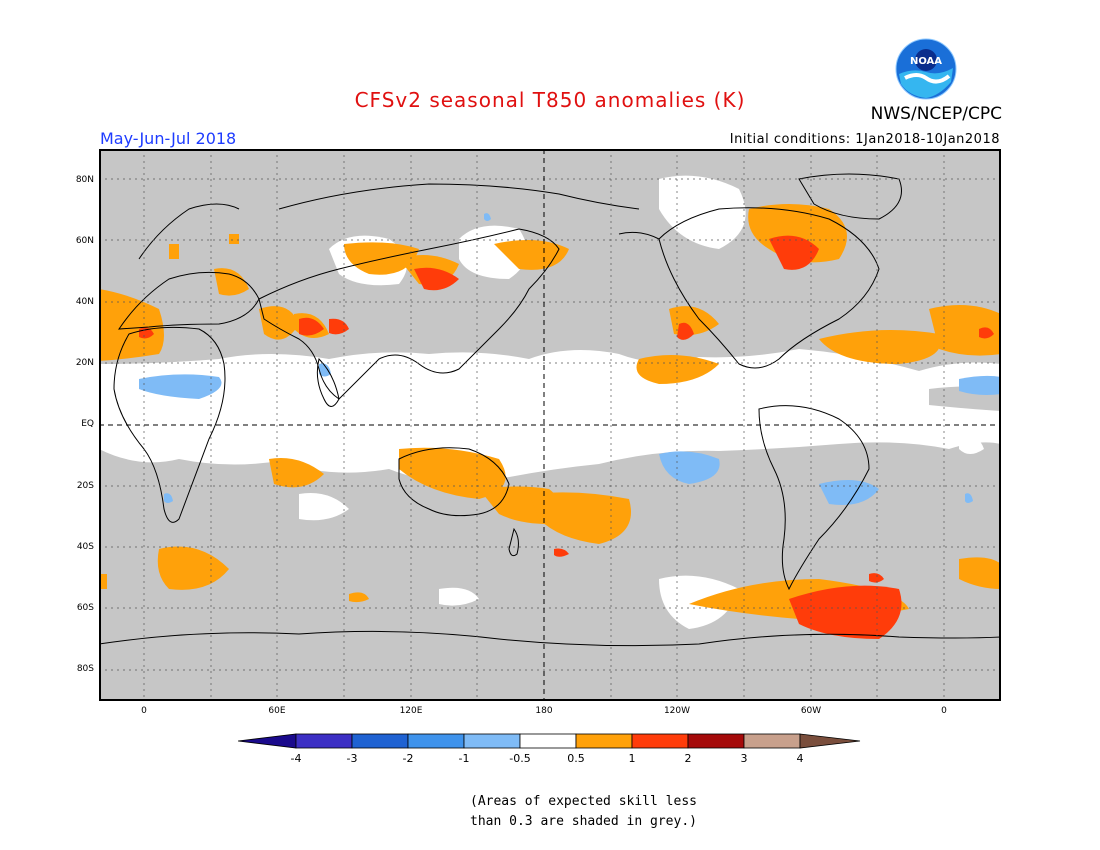 The image size is (1100, 850). Describe the element at coordinates (926, 69) in the screenshot. I see `noaa-logo: NOAA` at that location.